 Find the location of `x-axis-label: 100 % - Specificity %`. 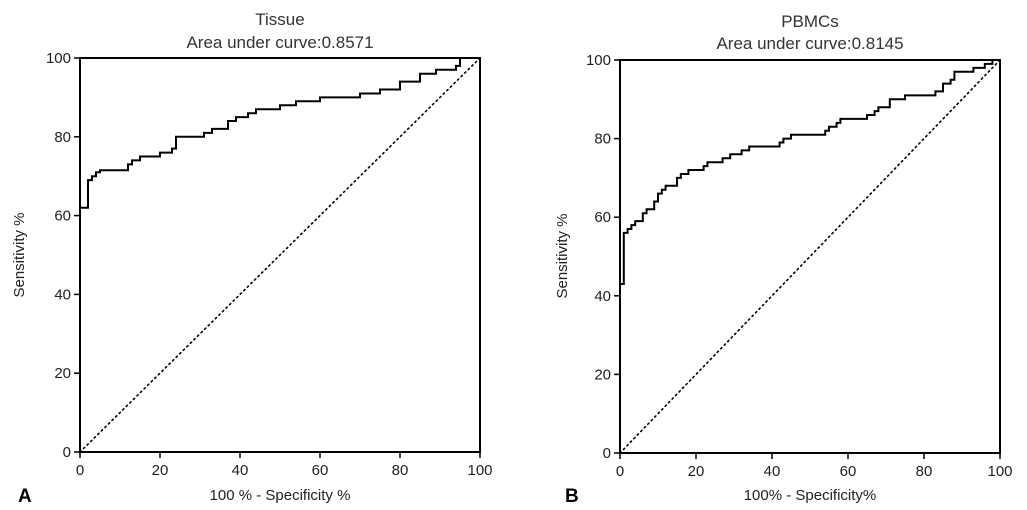

x-axis-label: 100 % - Specificity % is located at coordinates (280, 495).